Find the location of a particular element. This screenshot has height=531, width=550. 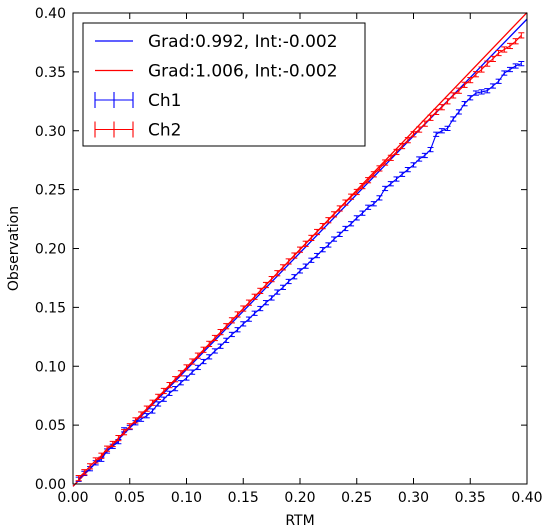

x-tick-label: 0.35 is located at coordinates (470, 498).